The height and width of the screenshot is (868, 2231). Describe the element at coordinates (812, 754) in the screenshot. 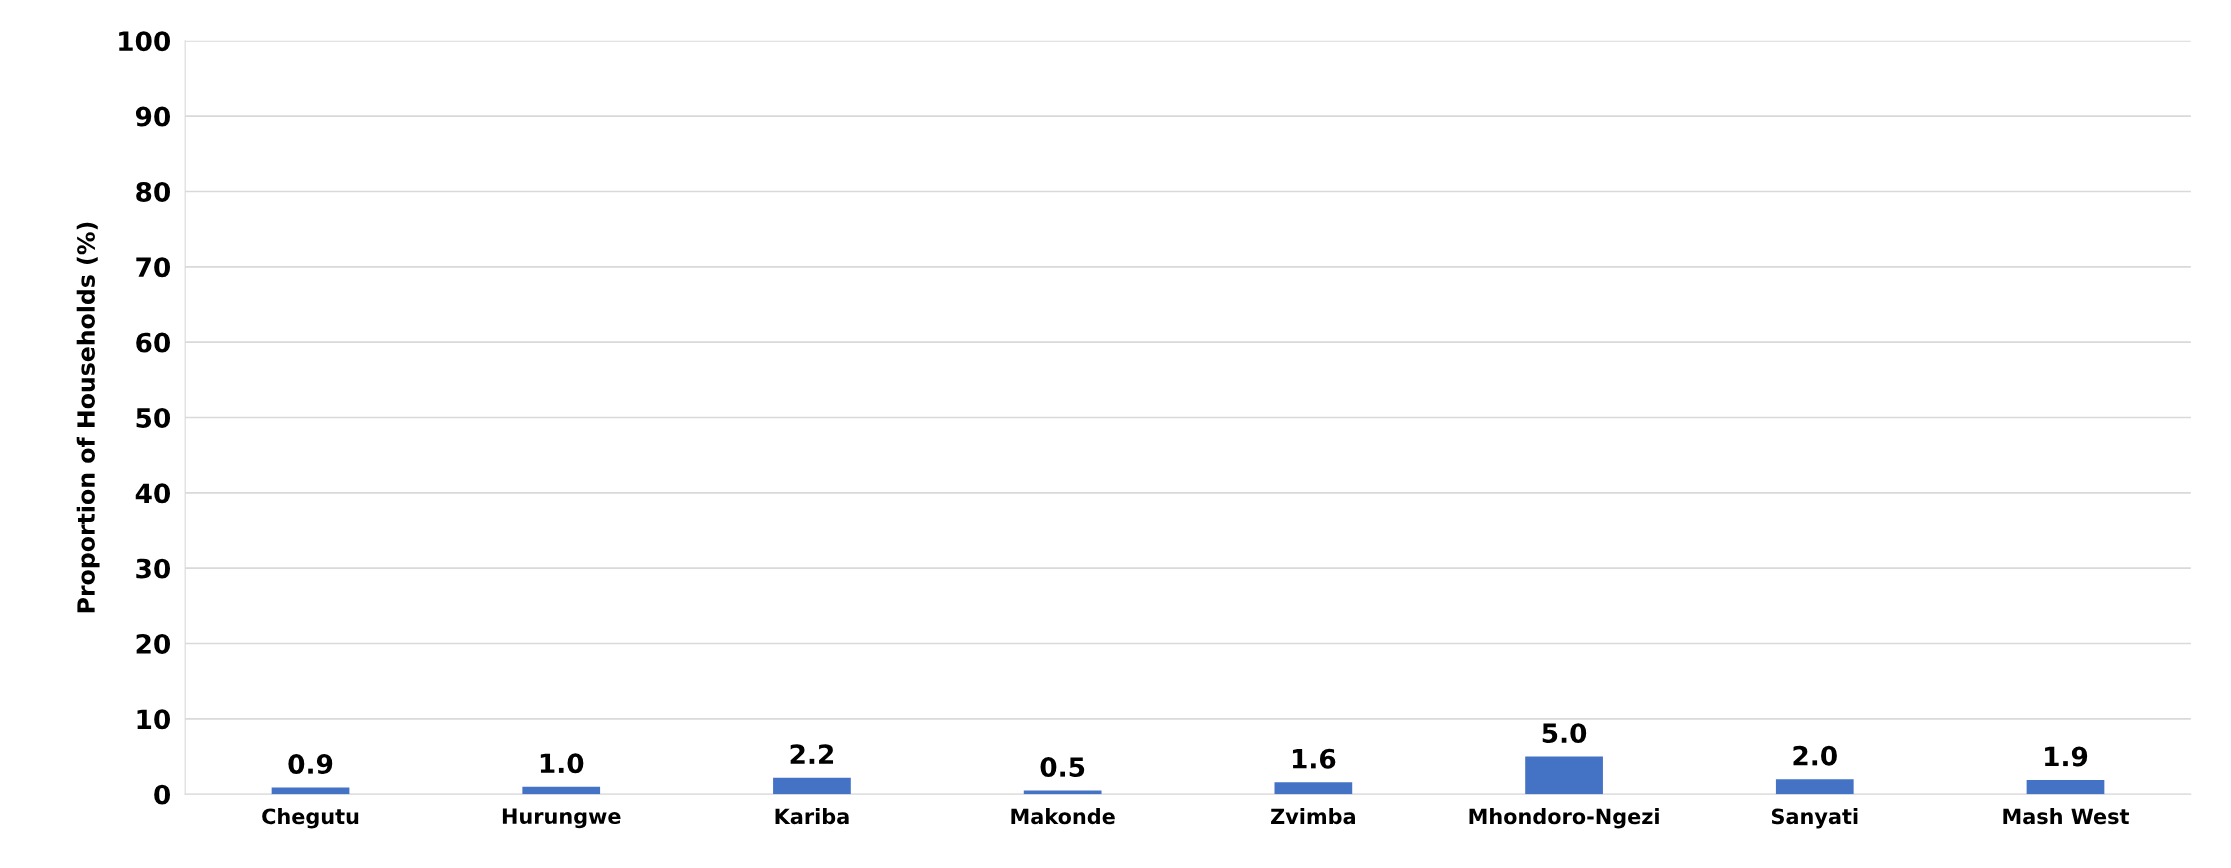

I see `data-label: 2.2` at that location.